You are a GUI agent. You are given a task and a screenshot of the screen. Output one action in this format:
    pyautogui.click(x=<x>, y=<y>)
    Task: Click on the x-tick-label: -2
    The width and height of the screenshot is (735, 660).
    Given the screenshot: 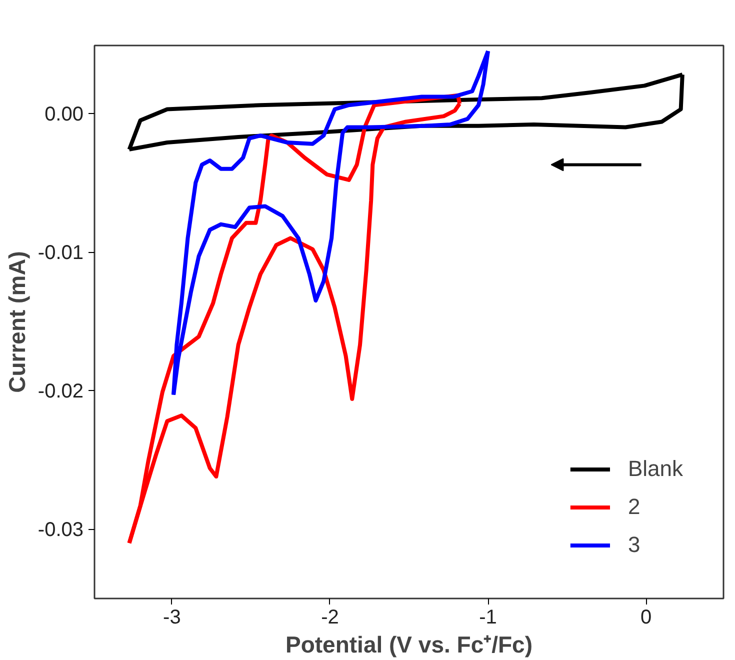 What is the action you would take?
    pyautogui.click(x=330, y=617)
    